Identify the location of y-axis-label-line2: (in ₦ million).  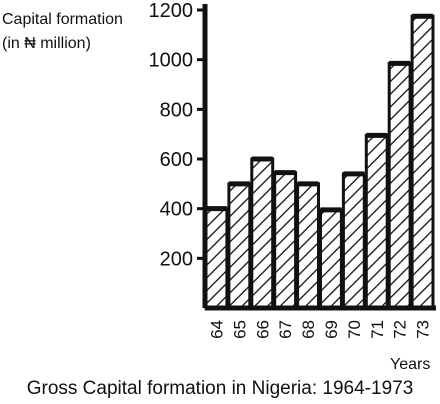
(46, 43).